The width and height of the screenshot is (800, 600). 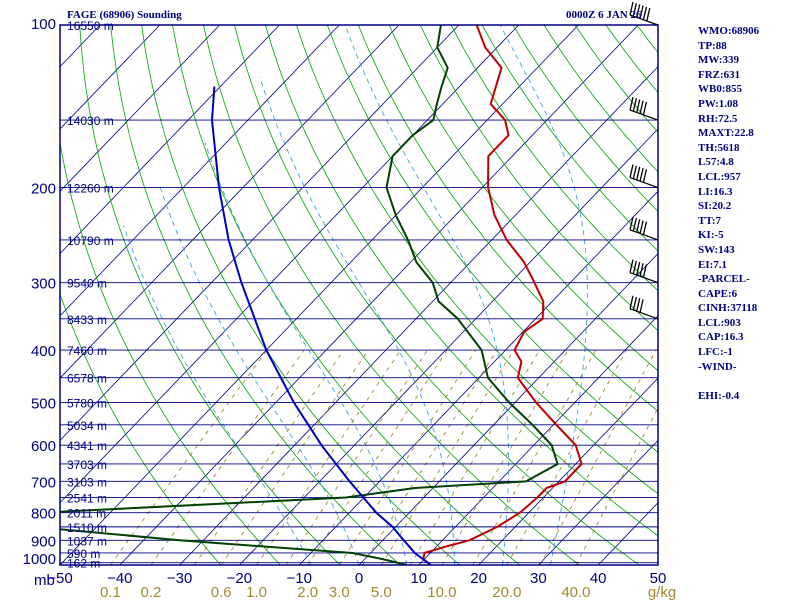 I want to click on index-line: LFC:-1, so click(x=715, y=352).